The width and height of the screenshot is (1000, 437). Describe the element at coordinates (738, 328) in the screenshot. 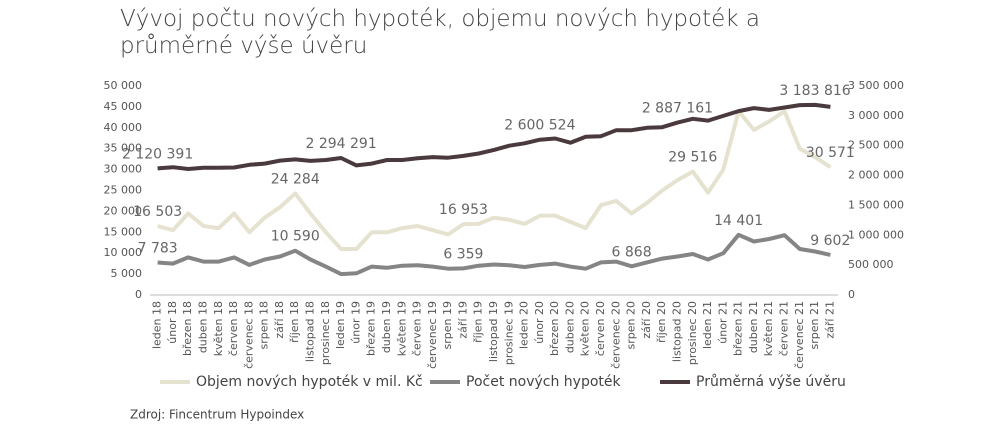

I see `x-tick-label: březen 21` at that location.